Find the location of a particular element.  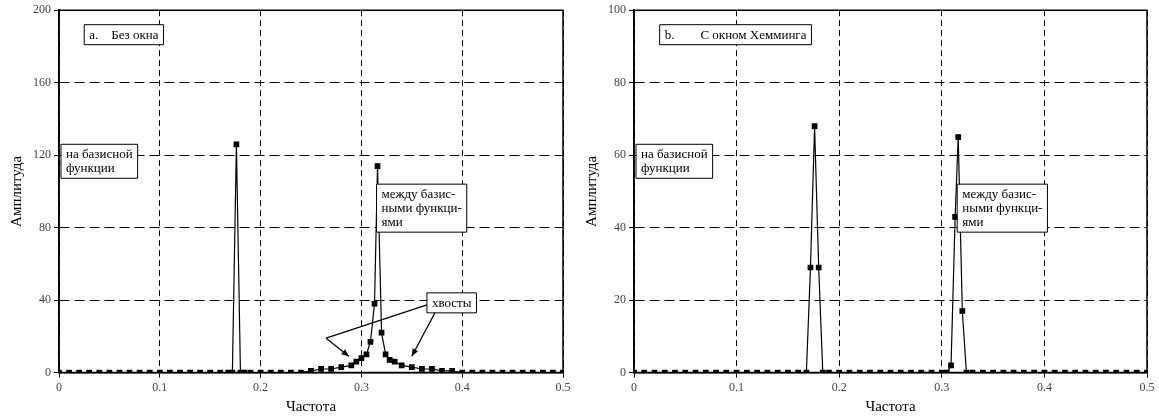

y-tick-label: 120 is located at coordinates (42, 154).